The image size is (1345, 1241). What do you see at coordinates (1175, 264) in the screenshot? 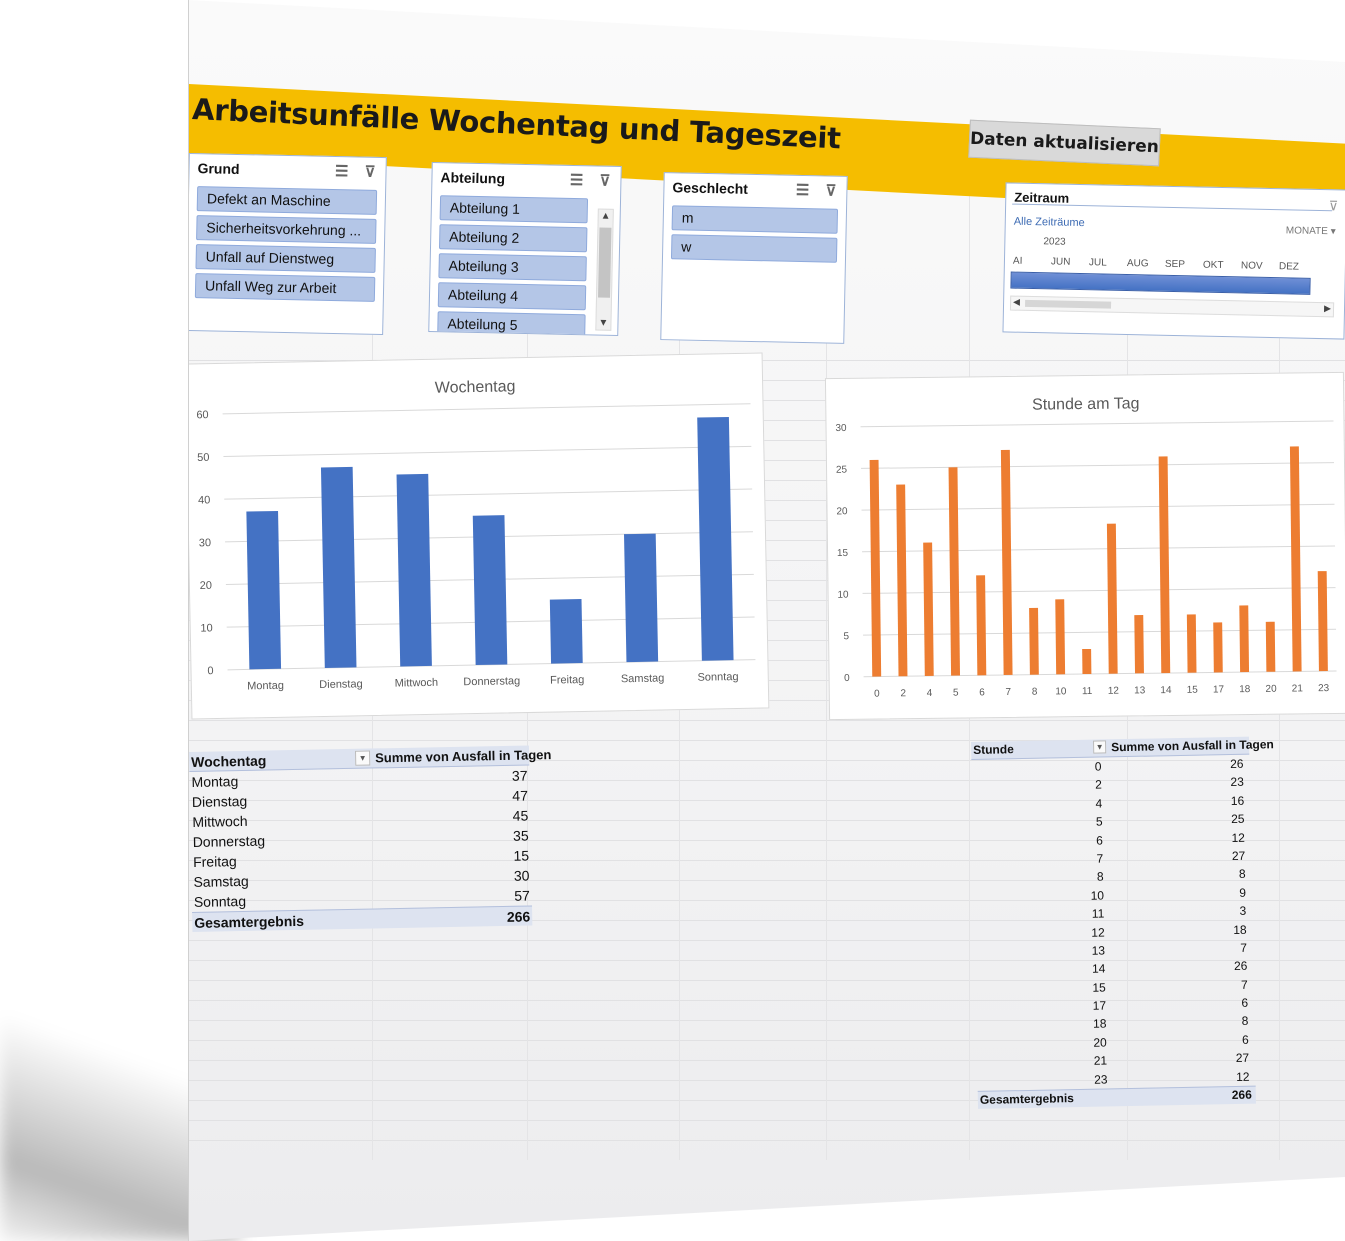
I see `month-label: SEP` at bounding box center [1175, 264].